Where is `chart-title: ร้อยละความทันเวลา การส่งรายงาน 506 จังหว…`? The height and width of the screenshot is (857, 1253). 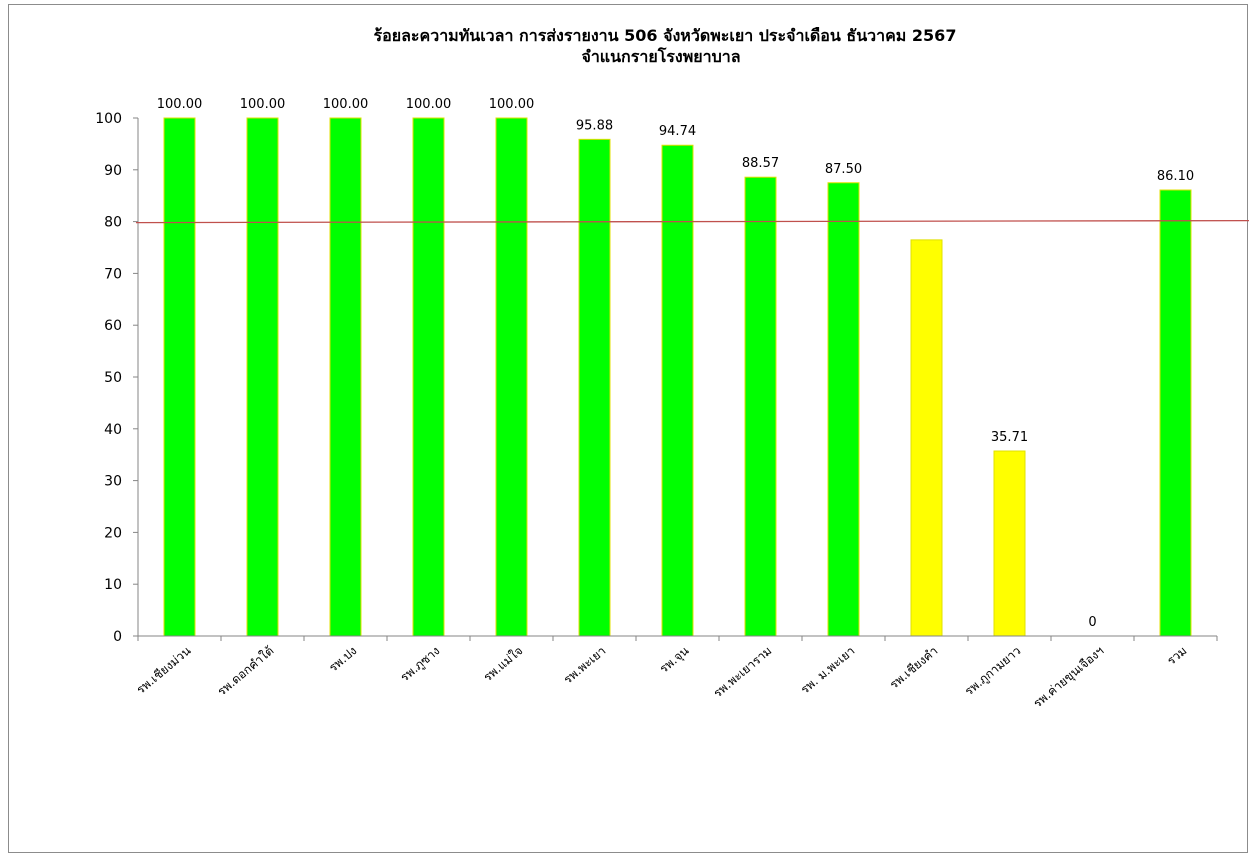 chart-title: ร้อยละความทันเวลา การส่งรายงาน 506 จังหว… is located at coordinates (665, 35).